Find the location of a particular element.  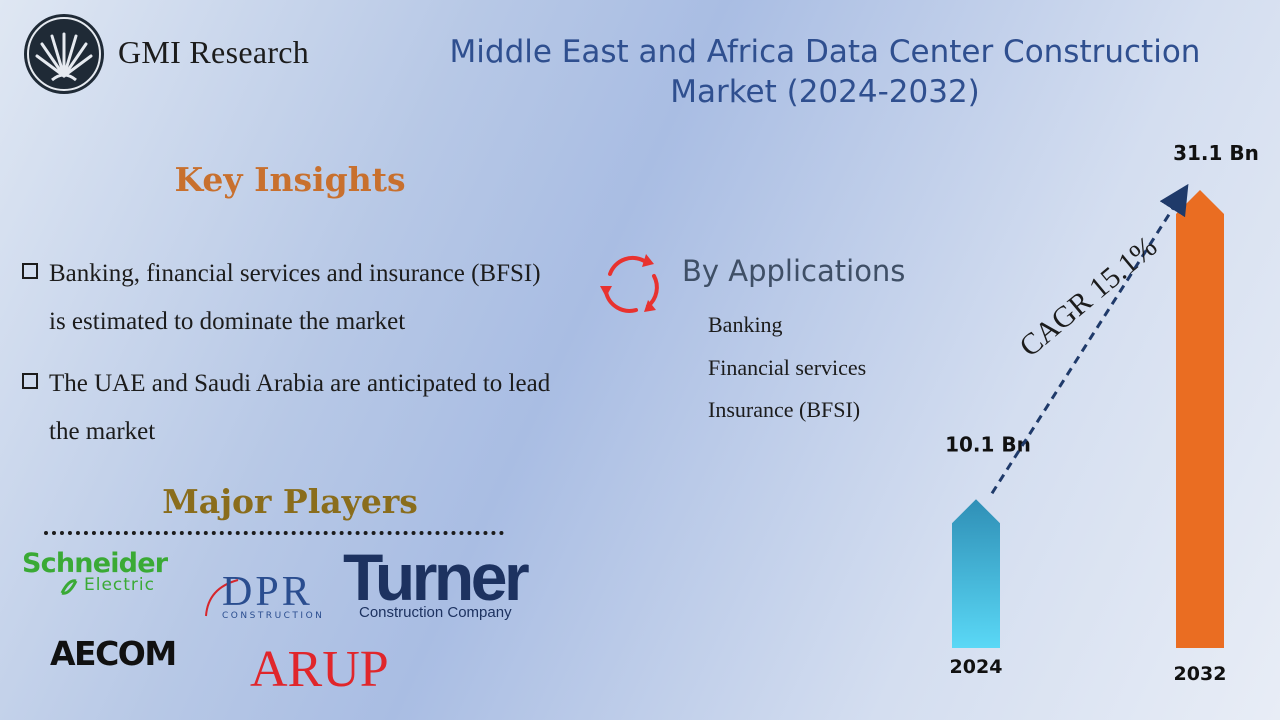

cagr-trend-arrow is located at coordinates (1089, 339).